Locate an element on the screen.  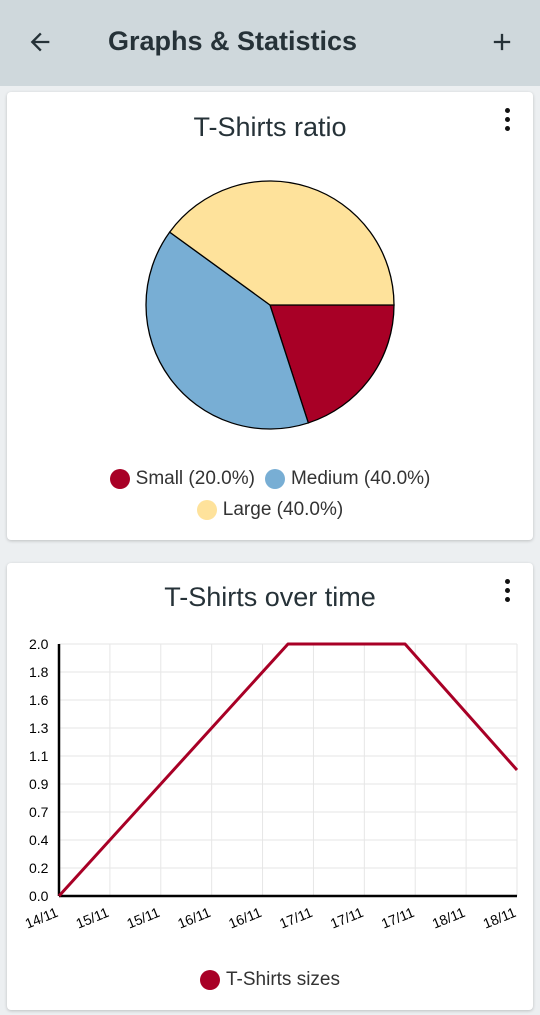
pie-slice-medium is located at coordinates (227, 330).